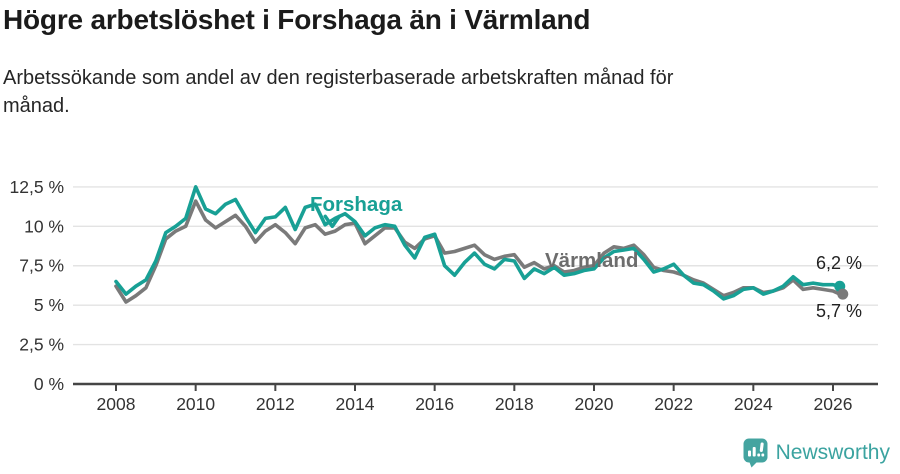 The height and width of the screenshot is (474, 900). Describe the element at coordinates (833, 404) in the screenshot. I see `x-tick-label: 2026` at that location.